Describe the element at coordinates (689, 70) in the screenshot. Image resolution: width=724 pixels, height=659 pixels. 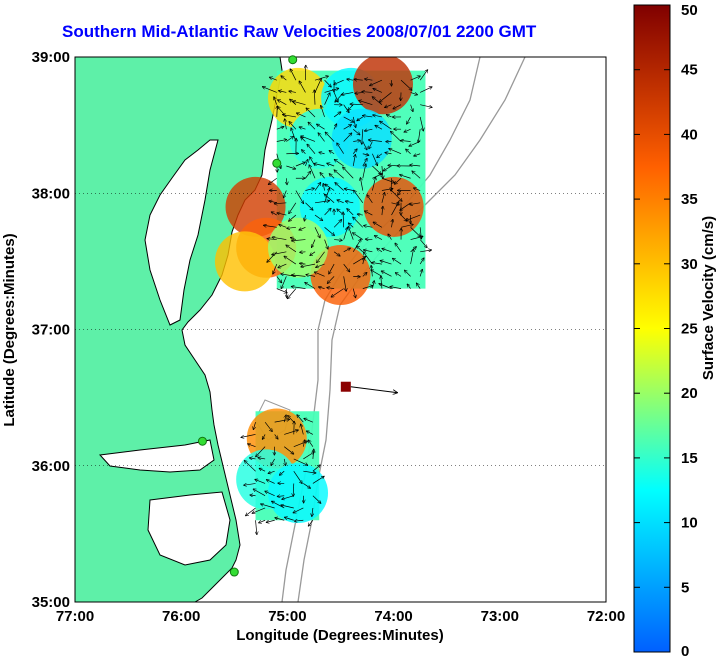
I see `colorbar-tick-label: 45` at that location.